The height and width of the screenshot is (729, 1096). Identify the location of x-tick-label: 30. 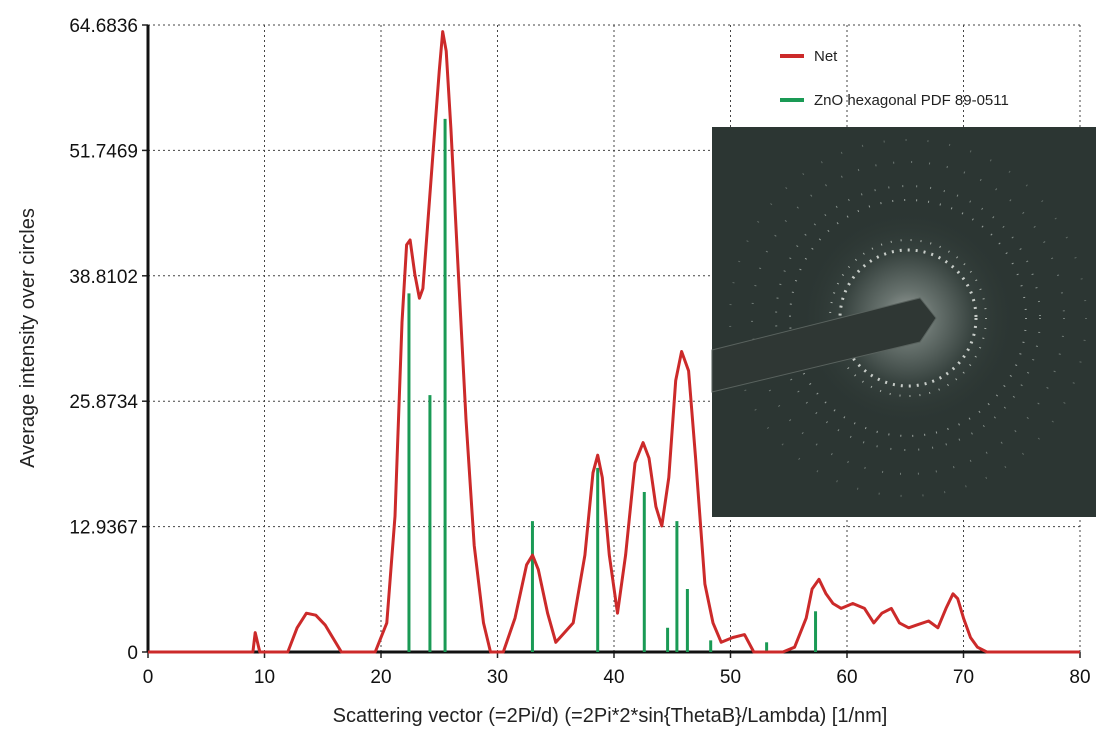
(497, 677).